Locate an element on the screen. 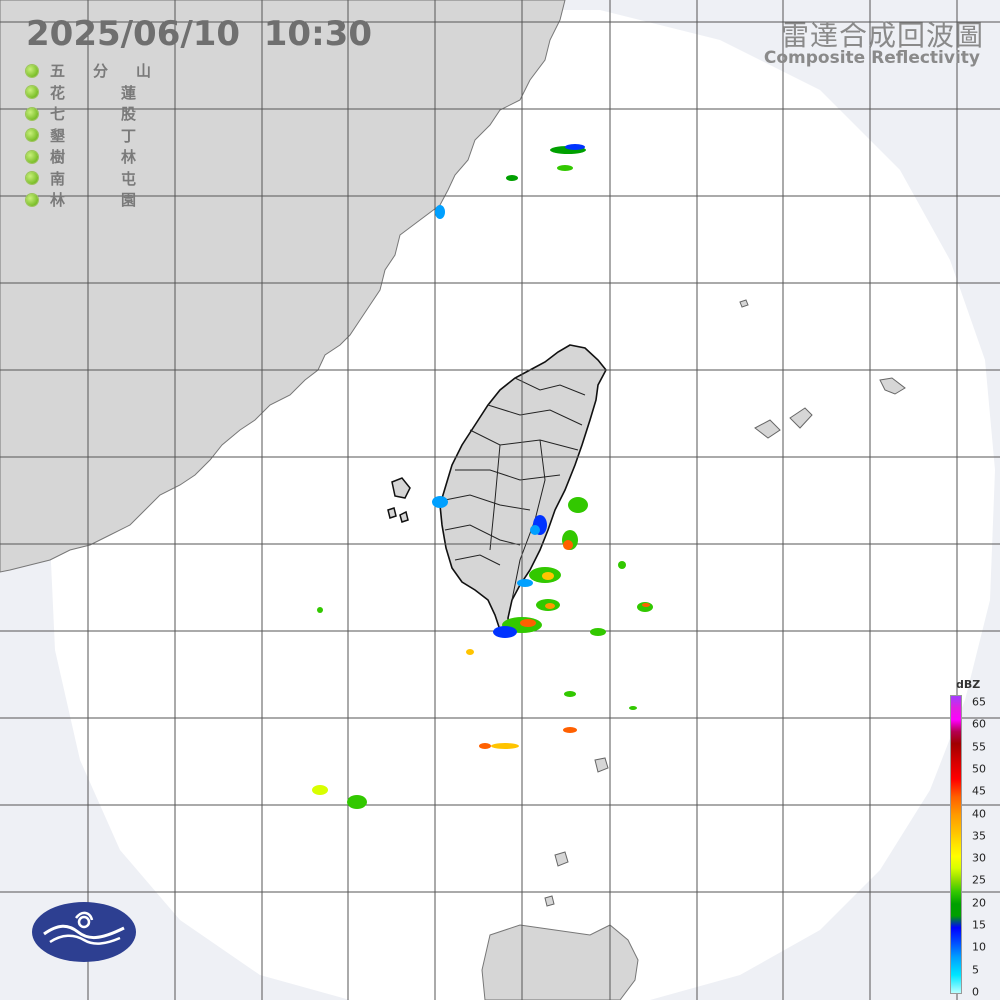  taiwan-island is located at coordinates (523, 490).